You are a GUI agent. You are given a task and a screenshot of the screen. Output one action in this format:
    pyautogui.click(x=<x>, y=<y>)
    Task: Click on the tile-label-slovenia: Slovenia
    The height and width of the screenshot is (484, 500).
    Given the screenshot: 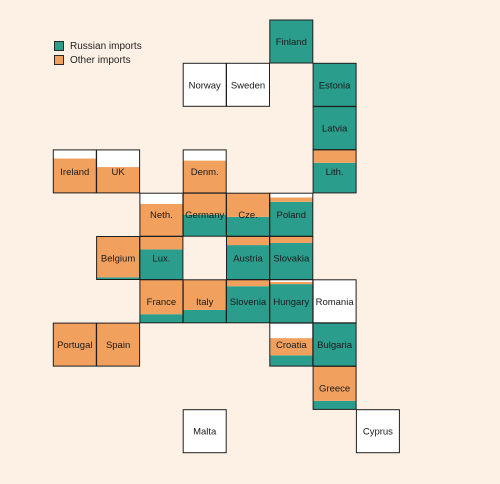 What is the action you would take?
    pyautogui.click(x=248, y=302)
    